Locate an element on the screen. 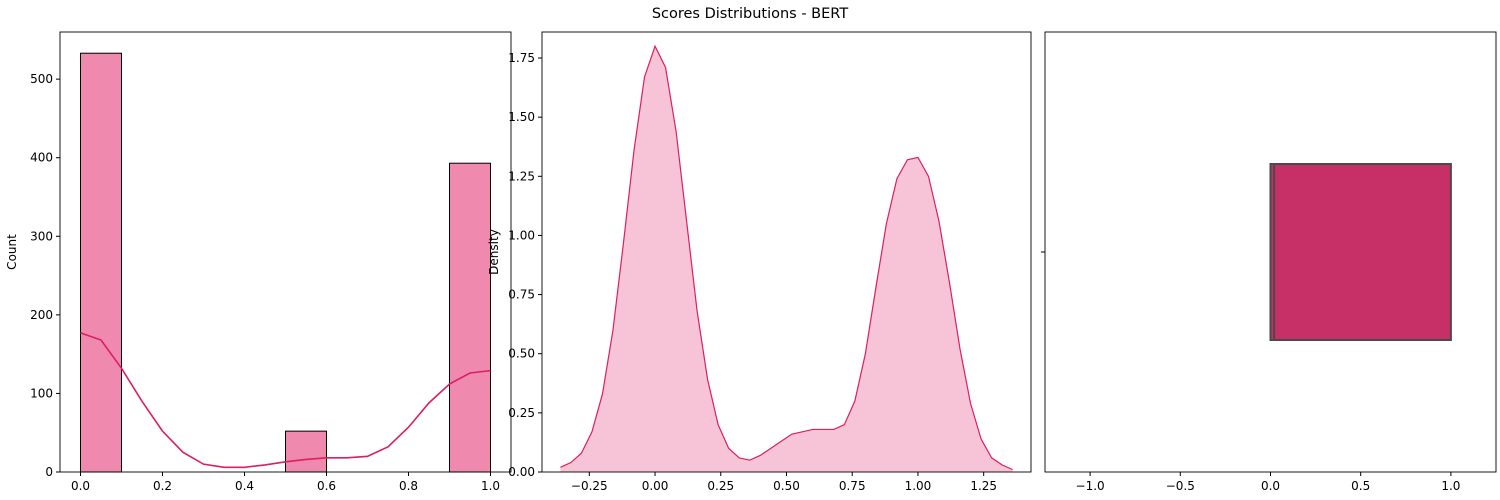 The image size is (1500, 500). x-tick-label: −1.0 is located at coordinates (1090, 486).